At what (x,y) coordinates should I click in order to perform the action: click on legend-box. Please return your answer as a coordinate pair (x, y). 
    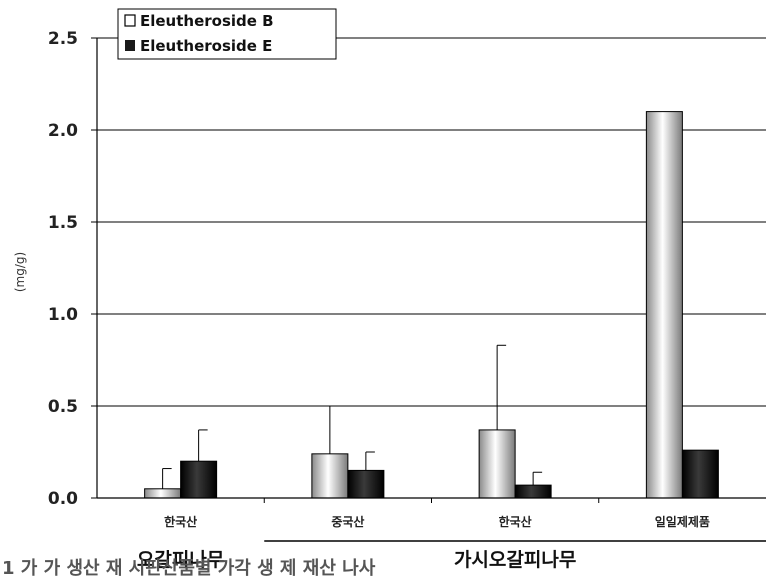
    Looking at the image, I should click on (227, 34).